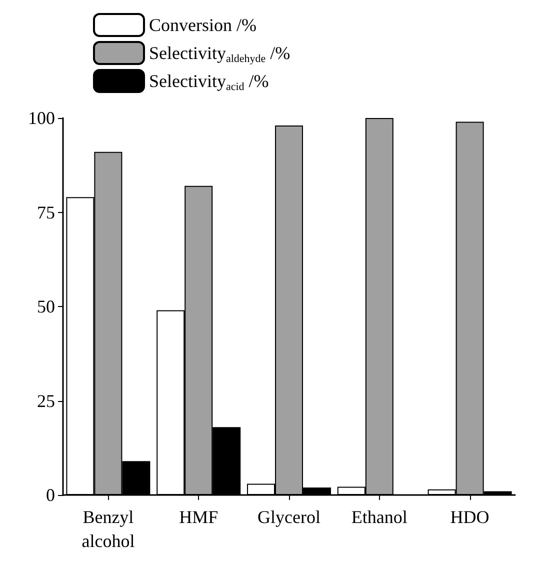 The image size is (535, 565). What do you see at coordinates (289, 517) in the screenshot?
I see `x-tick-label: Glycerol` at bounding box center [289, 517].